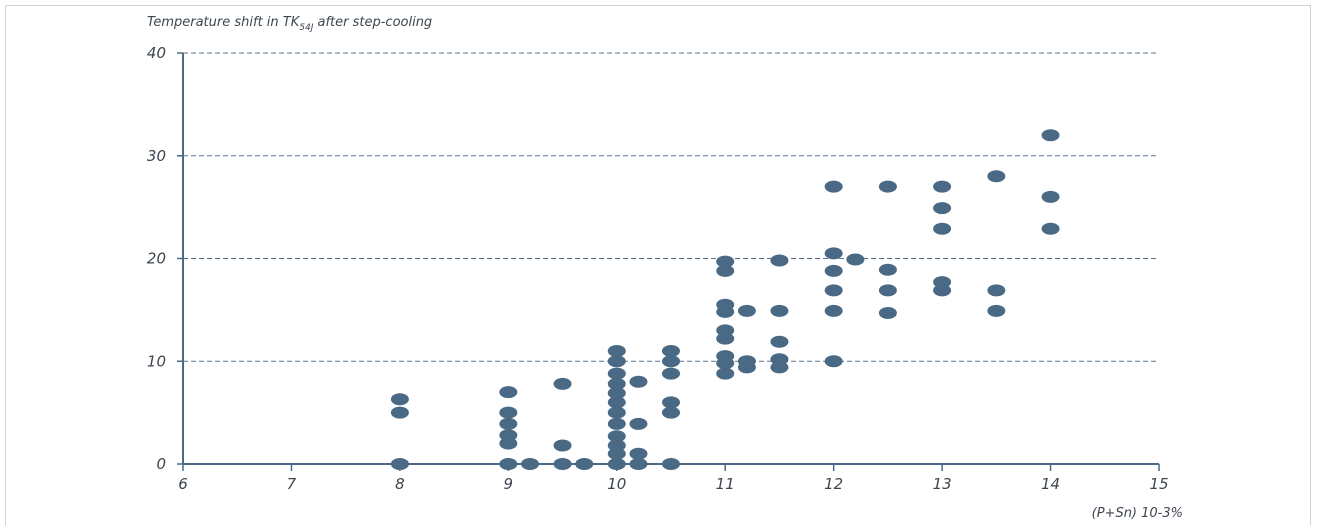 Image resolution: width=1317 pixels, height=526 pixels. I want to click on x-tick-label-8: 8, so click(400, 484).